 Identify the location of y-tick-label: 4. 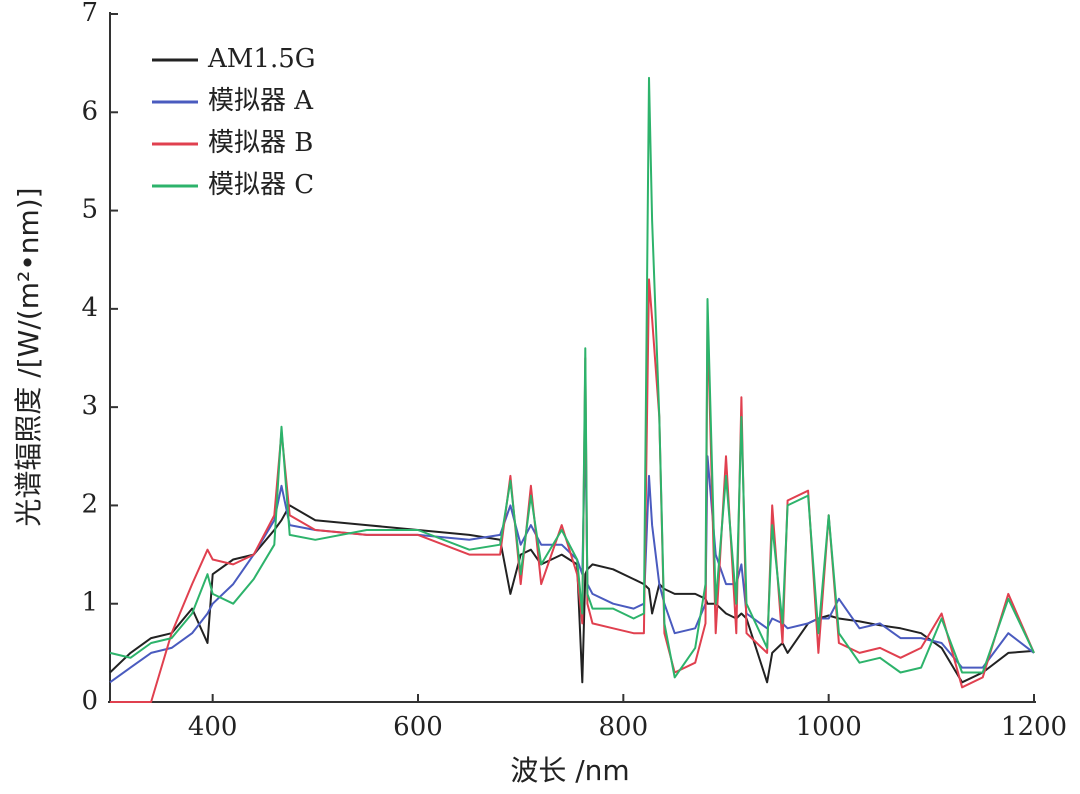
(89, 308).